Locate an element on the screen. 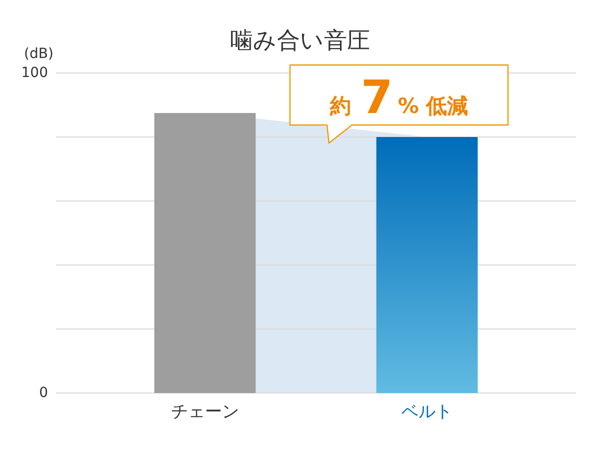 Image resolution: width=600 pixels, height=450 pixels. y-tick-label: 100 is located at coordinates (34, 73).